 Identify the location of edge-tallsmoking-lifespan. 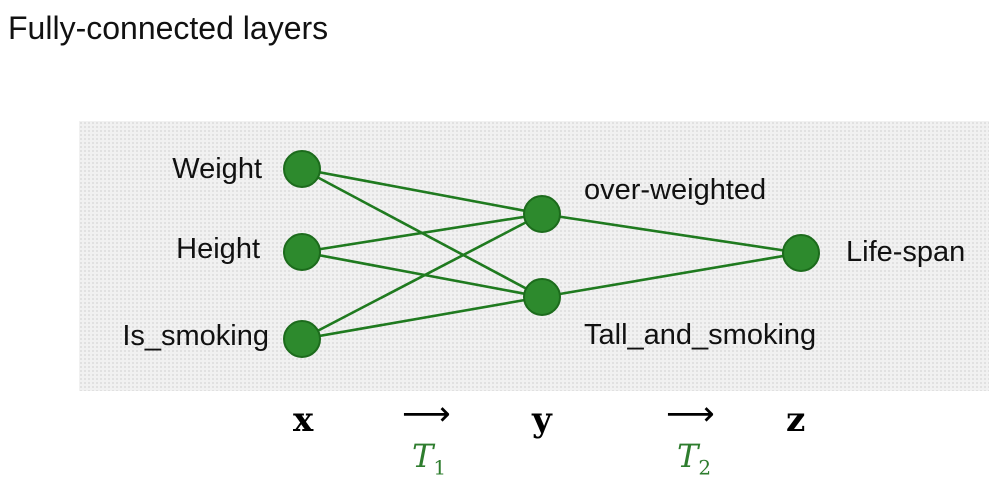
(671, 275).